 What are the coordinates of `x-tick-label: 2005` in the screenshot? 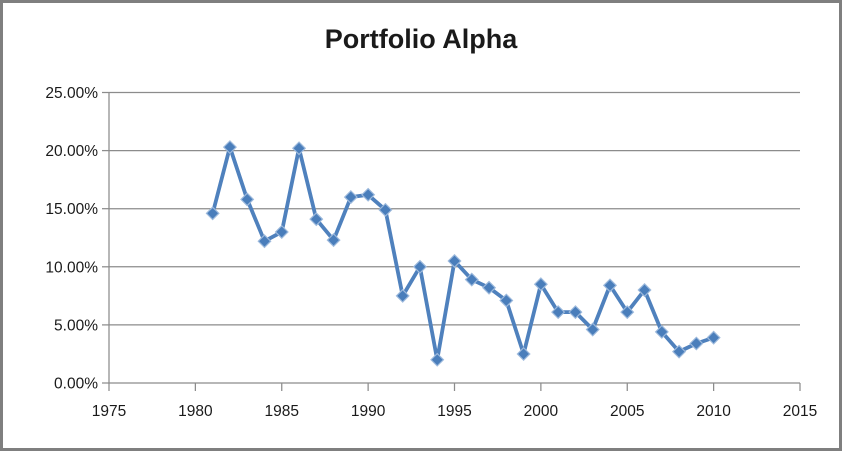 It's located at (627, 411).